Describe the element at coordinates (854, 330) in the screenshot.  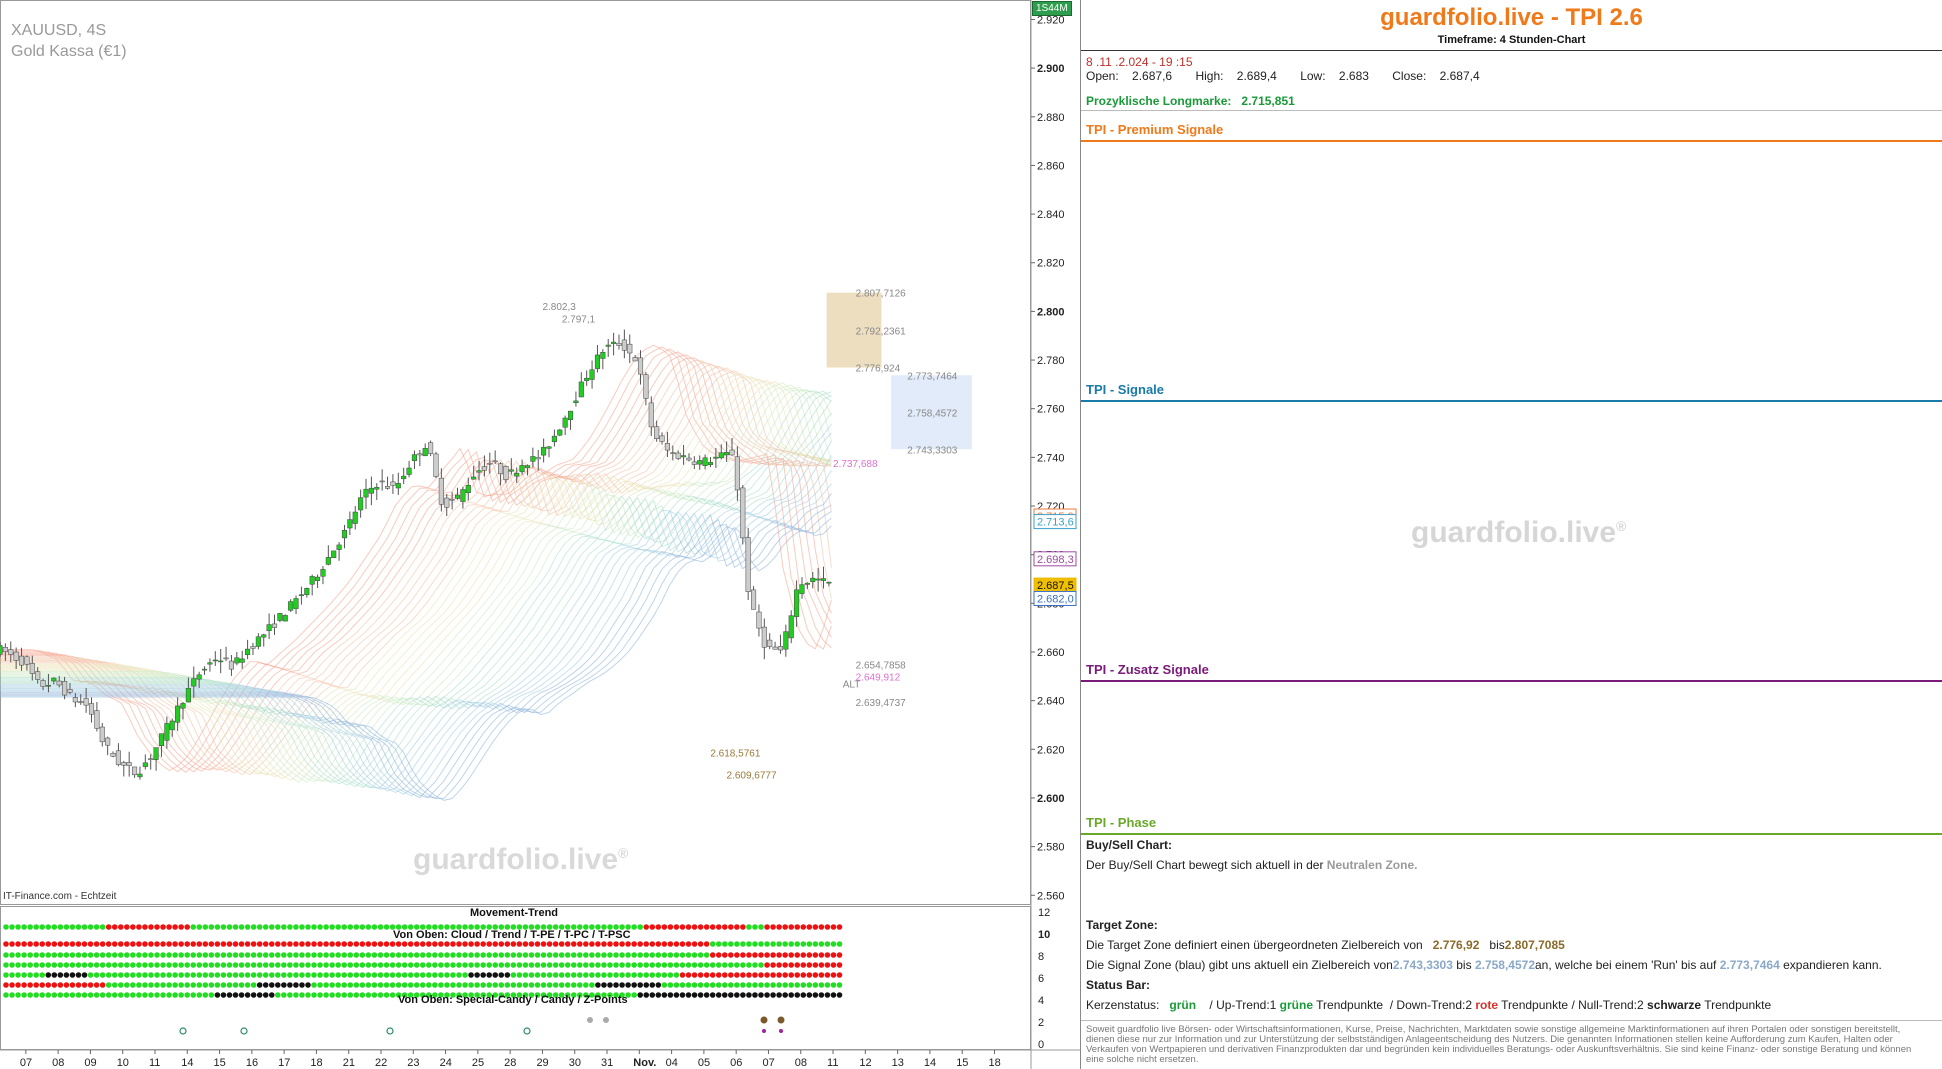
I see `target-zone` at that location.